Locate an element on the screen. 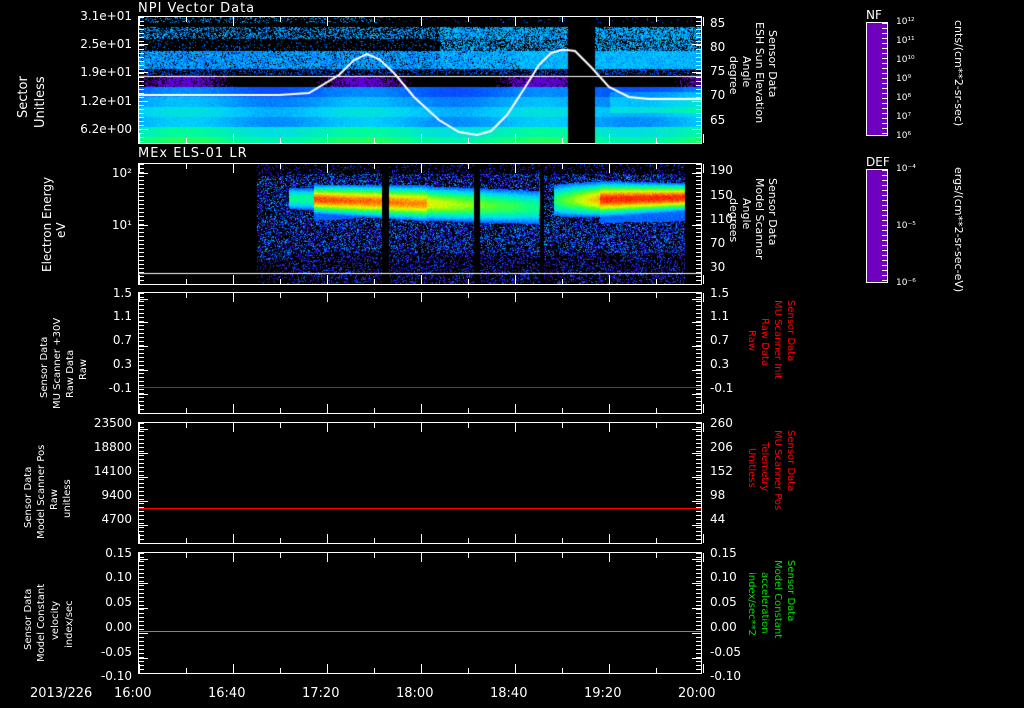 The image size is (1024, 708). panel-npi is located at coordinates (421, 80).